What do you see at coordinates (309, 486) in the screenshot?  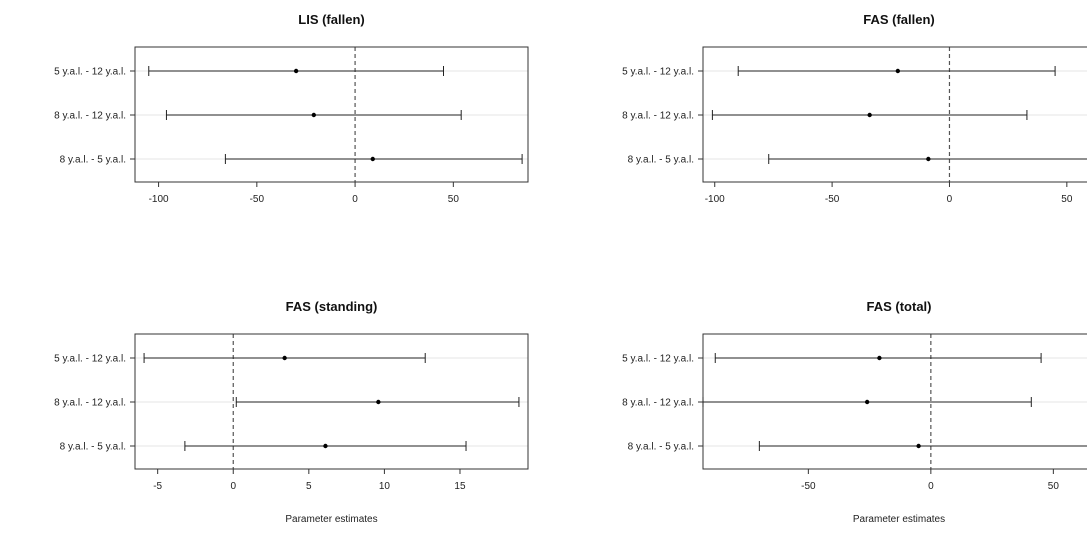 I see `x-tick-label: 5` at bounding box center [309, 486].